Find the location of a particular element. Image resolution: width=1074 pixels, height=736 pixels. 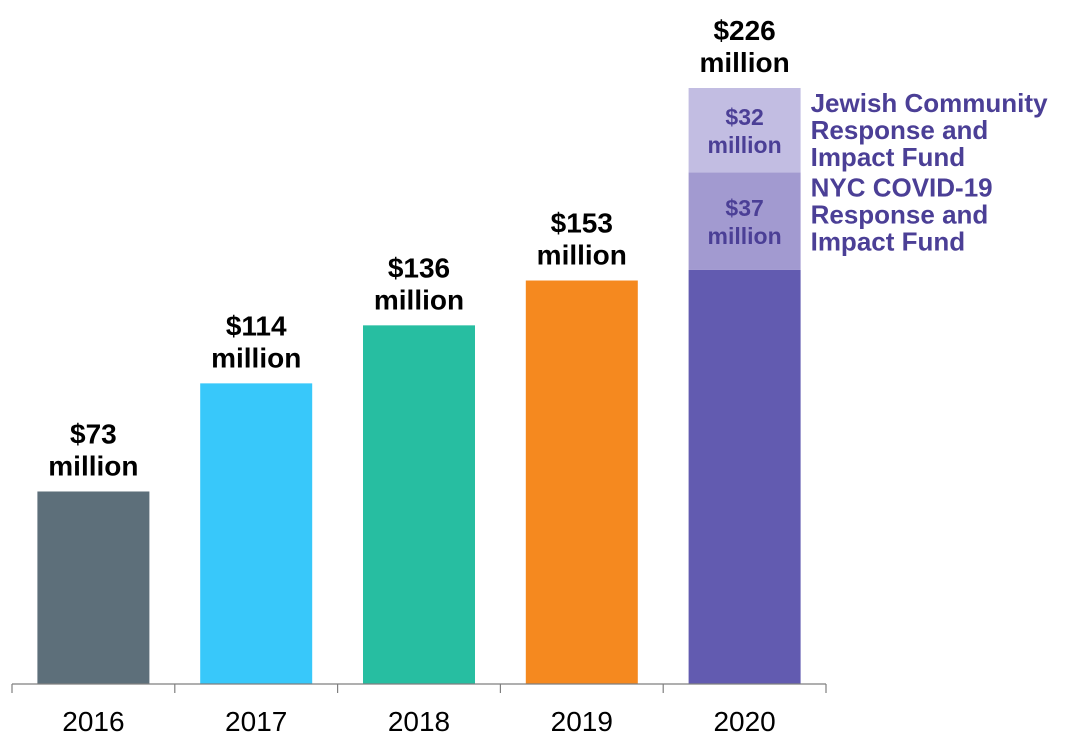

x-tick-label-2016: 2016 is located at coordinates (93, 721).